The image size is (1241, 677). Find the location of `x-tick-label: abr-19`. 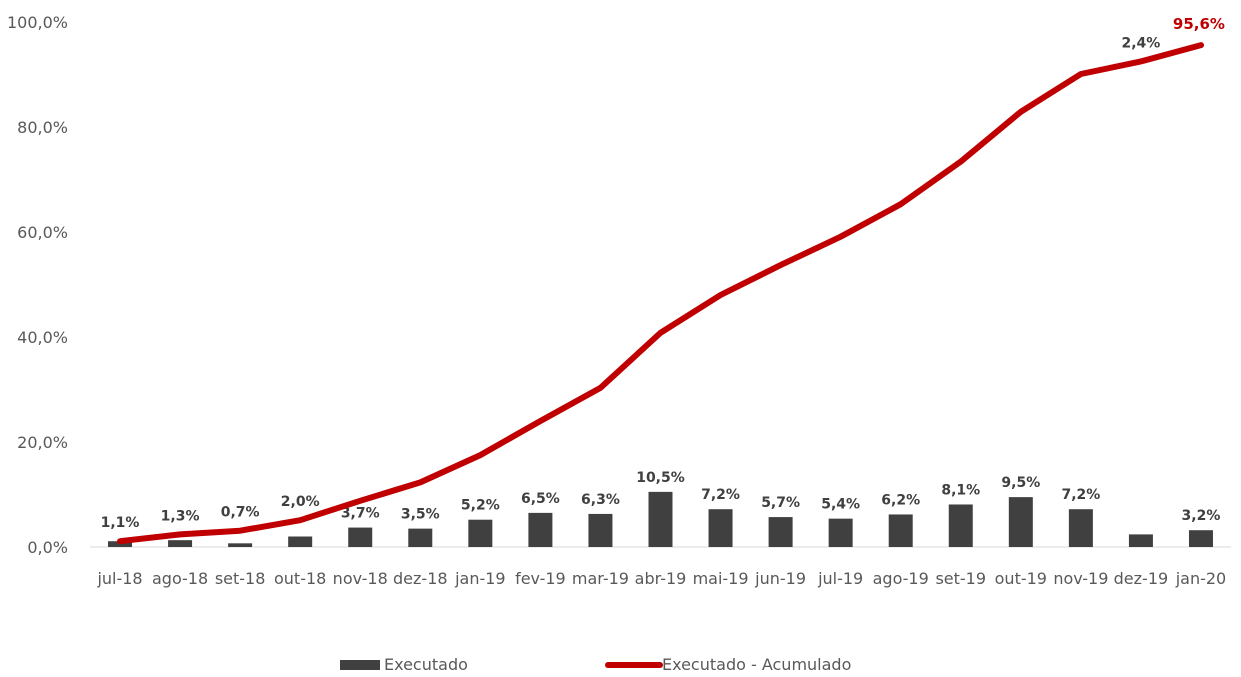

x-tick-label: abr-19 is located at coordinates (661, 578).